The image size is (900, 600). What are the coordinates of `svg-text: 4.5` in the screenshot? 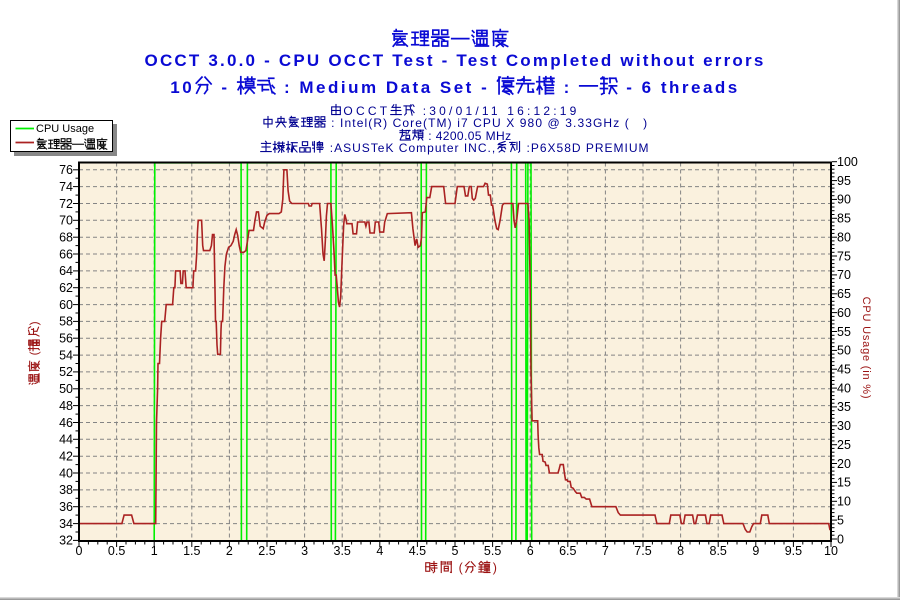 It's located at (417, 551).